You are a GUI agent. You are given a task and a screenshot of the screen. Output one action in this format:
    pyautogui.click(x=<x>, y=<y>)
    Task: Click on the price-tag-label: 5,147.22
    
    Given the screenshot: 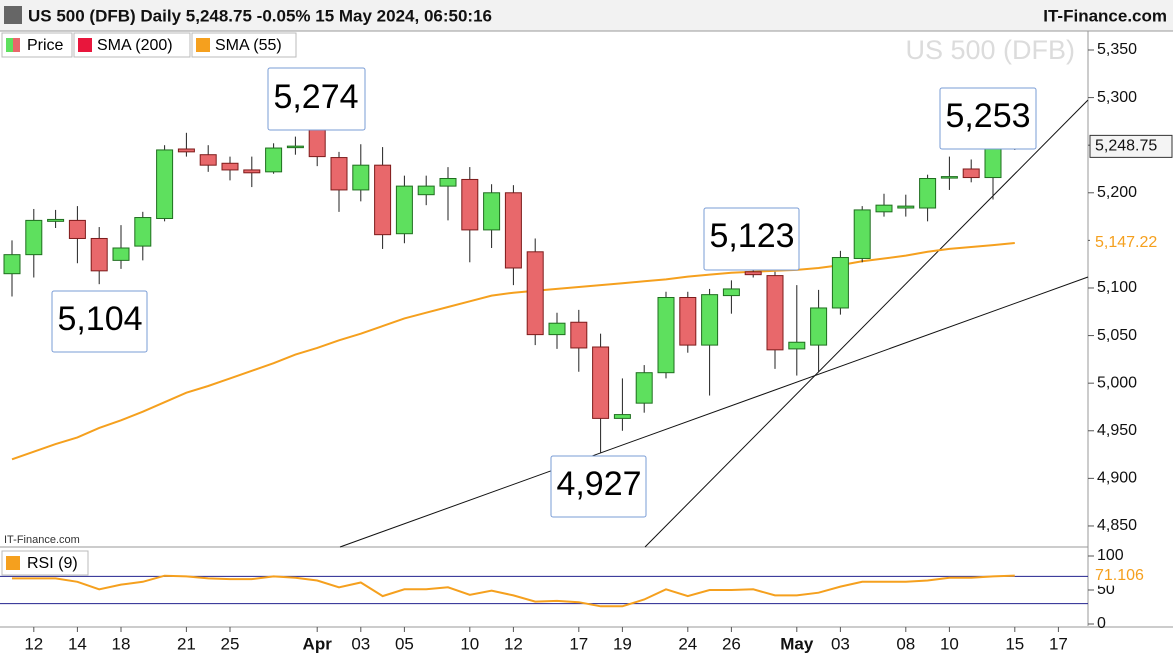 What is the action you would take?
    pyautogui.click(x=1126, y=242)
    